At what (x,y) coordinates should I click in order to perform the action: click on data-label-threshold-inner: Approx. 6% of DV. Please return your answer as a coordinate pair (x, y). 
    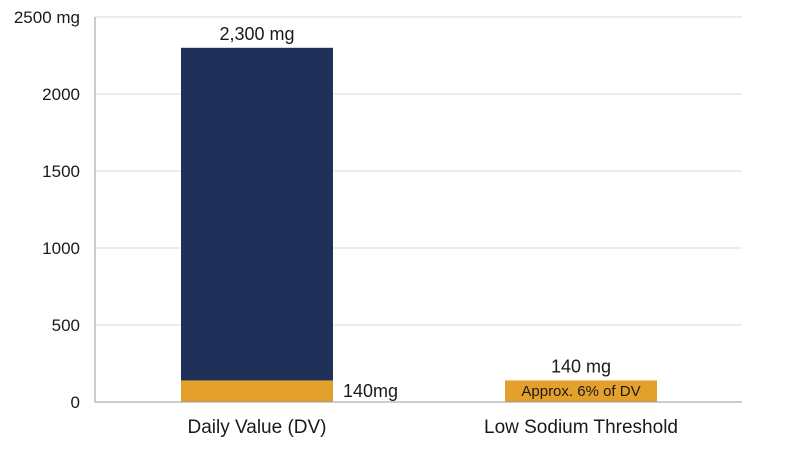
    Looking at the image, I should click on (580, 391).